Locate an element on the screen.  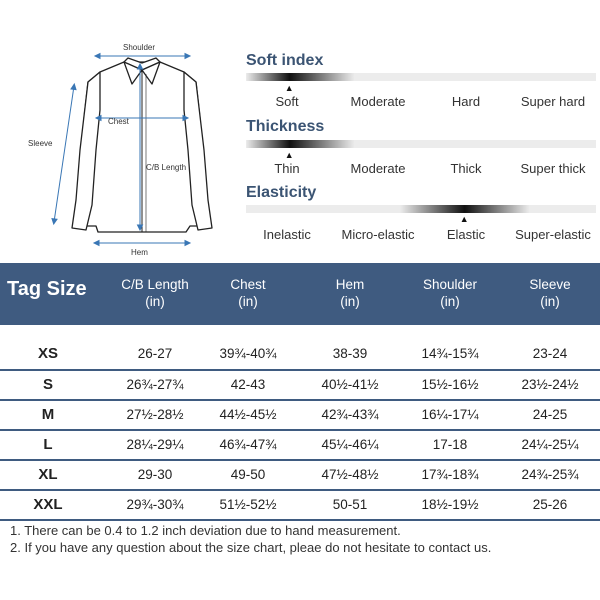
table-cell: 40½-41½ is located at coordinates (350, 384).